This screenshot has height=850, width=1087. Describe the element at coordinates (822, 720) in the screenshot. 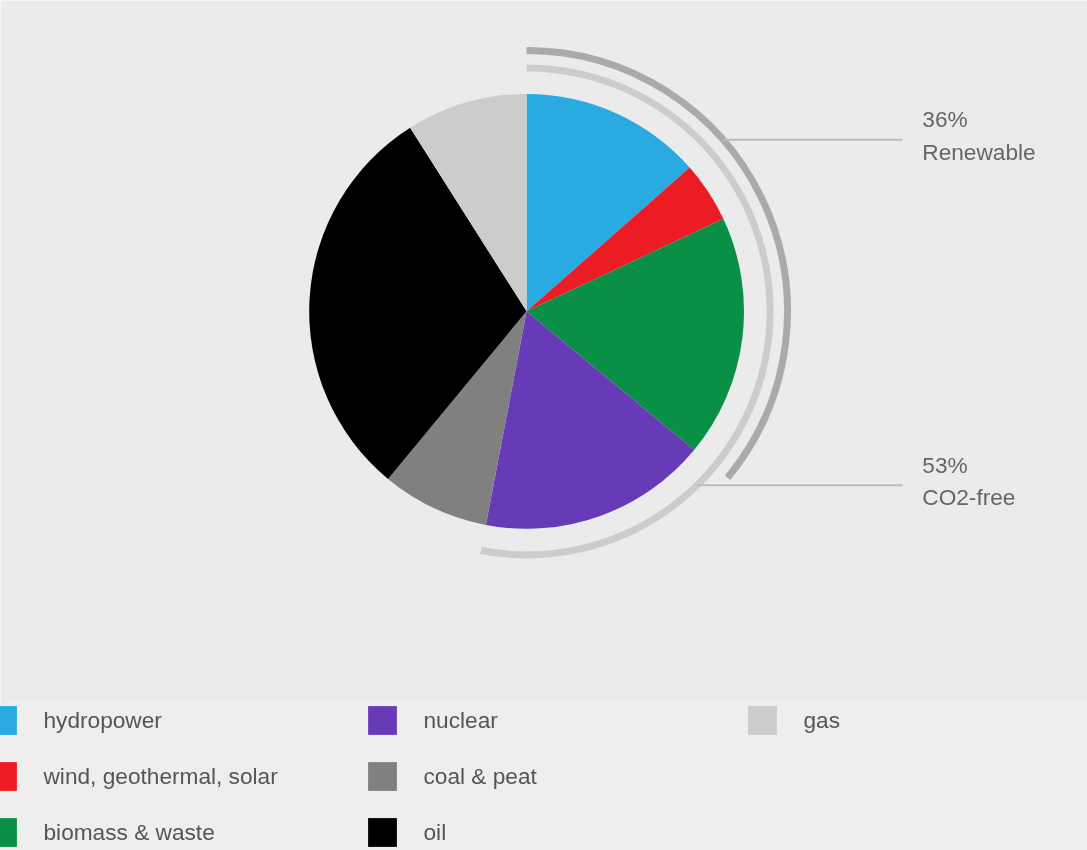

I see `legend-label: gas` at that location.